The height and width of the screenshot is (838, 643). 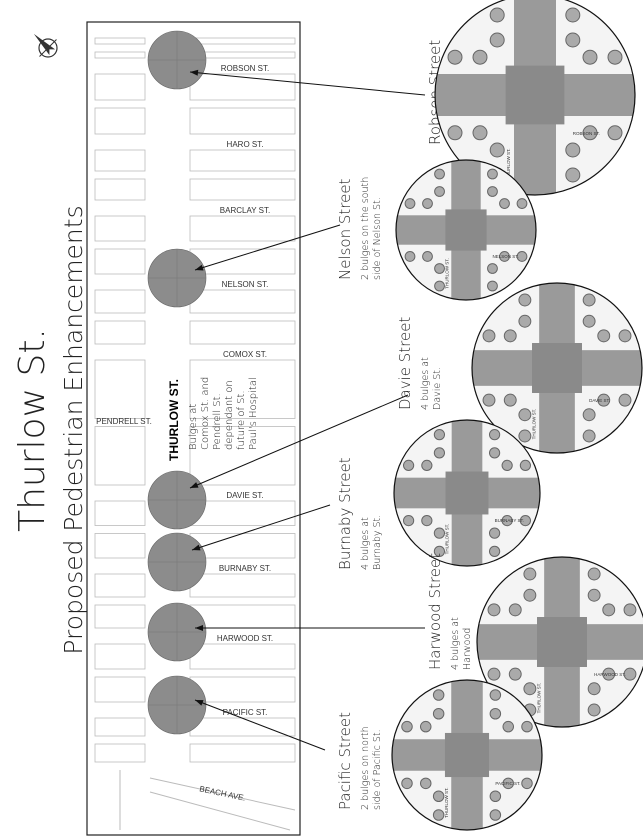 I want to click on intersection-detail: HARWOOD ST. THURLOW ST., so click(x=560, y=642).